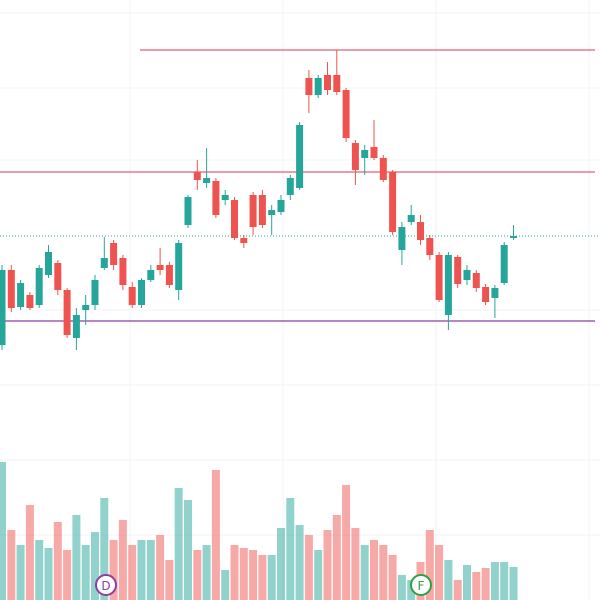 This screenshot has width=600, height=600. I want to click on event-marker: F, so click(421, 585).